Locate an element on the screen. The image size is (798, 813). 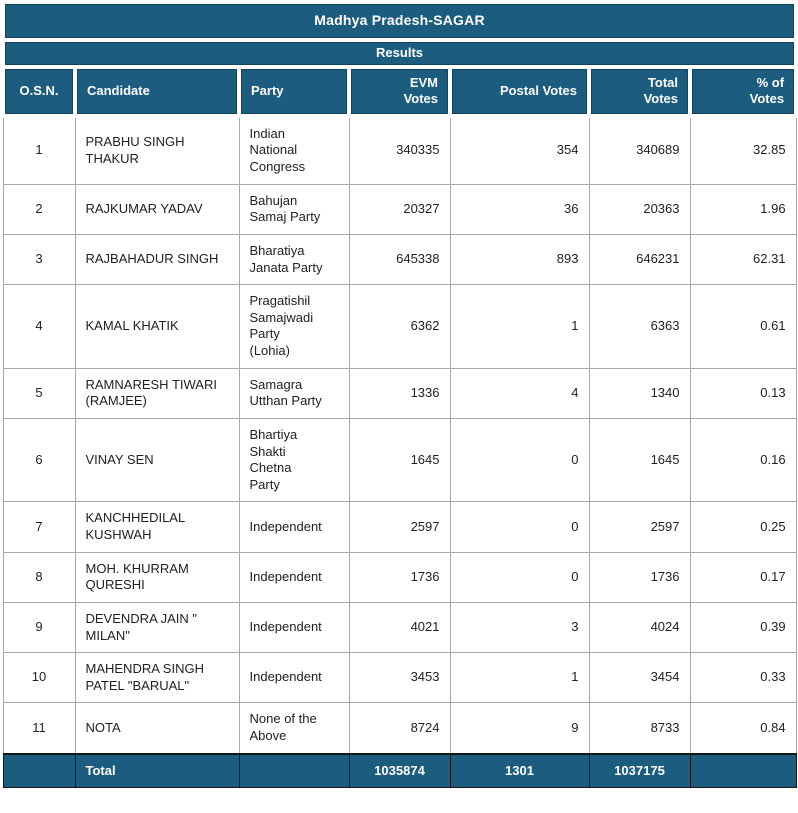
cell-evm: 2597 is located at coordinates (399, 527).